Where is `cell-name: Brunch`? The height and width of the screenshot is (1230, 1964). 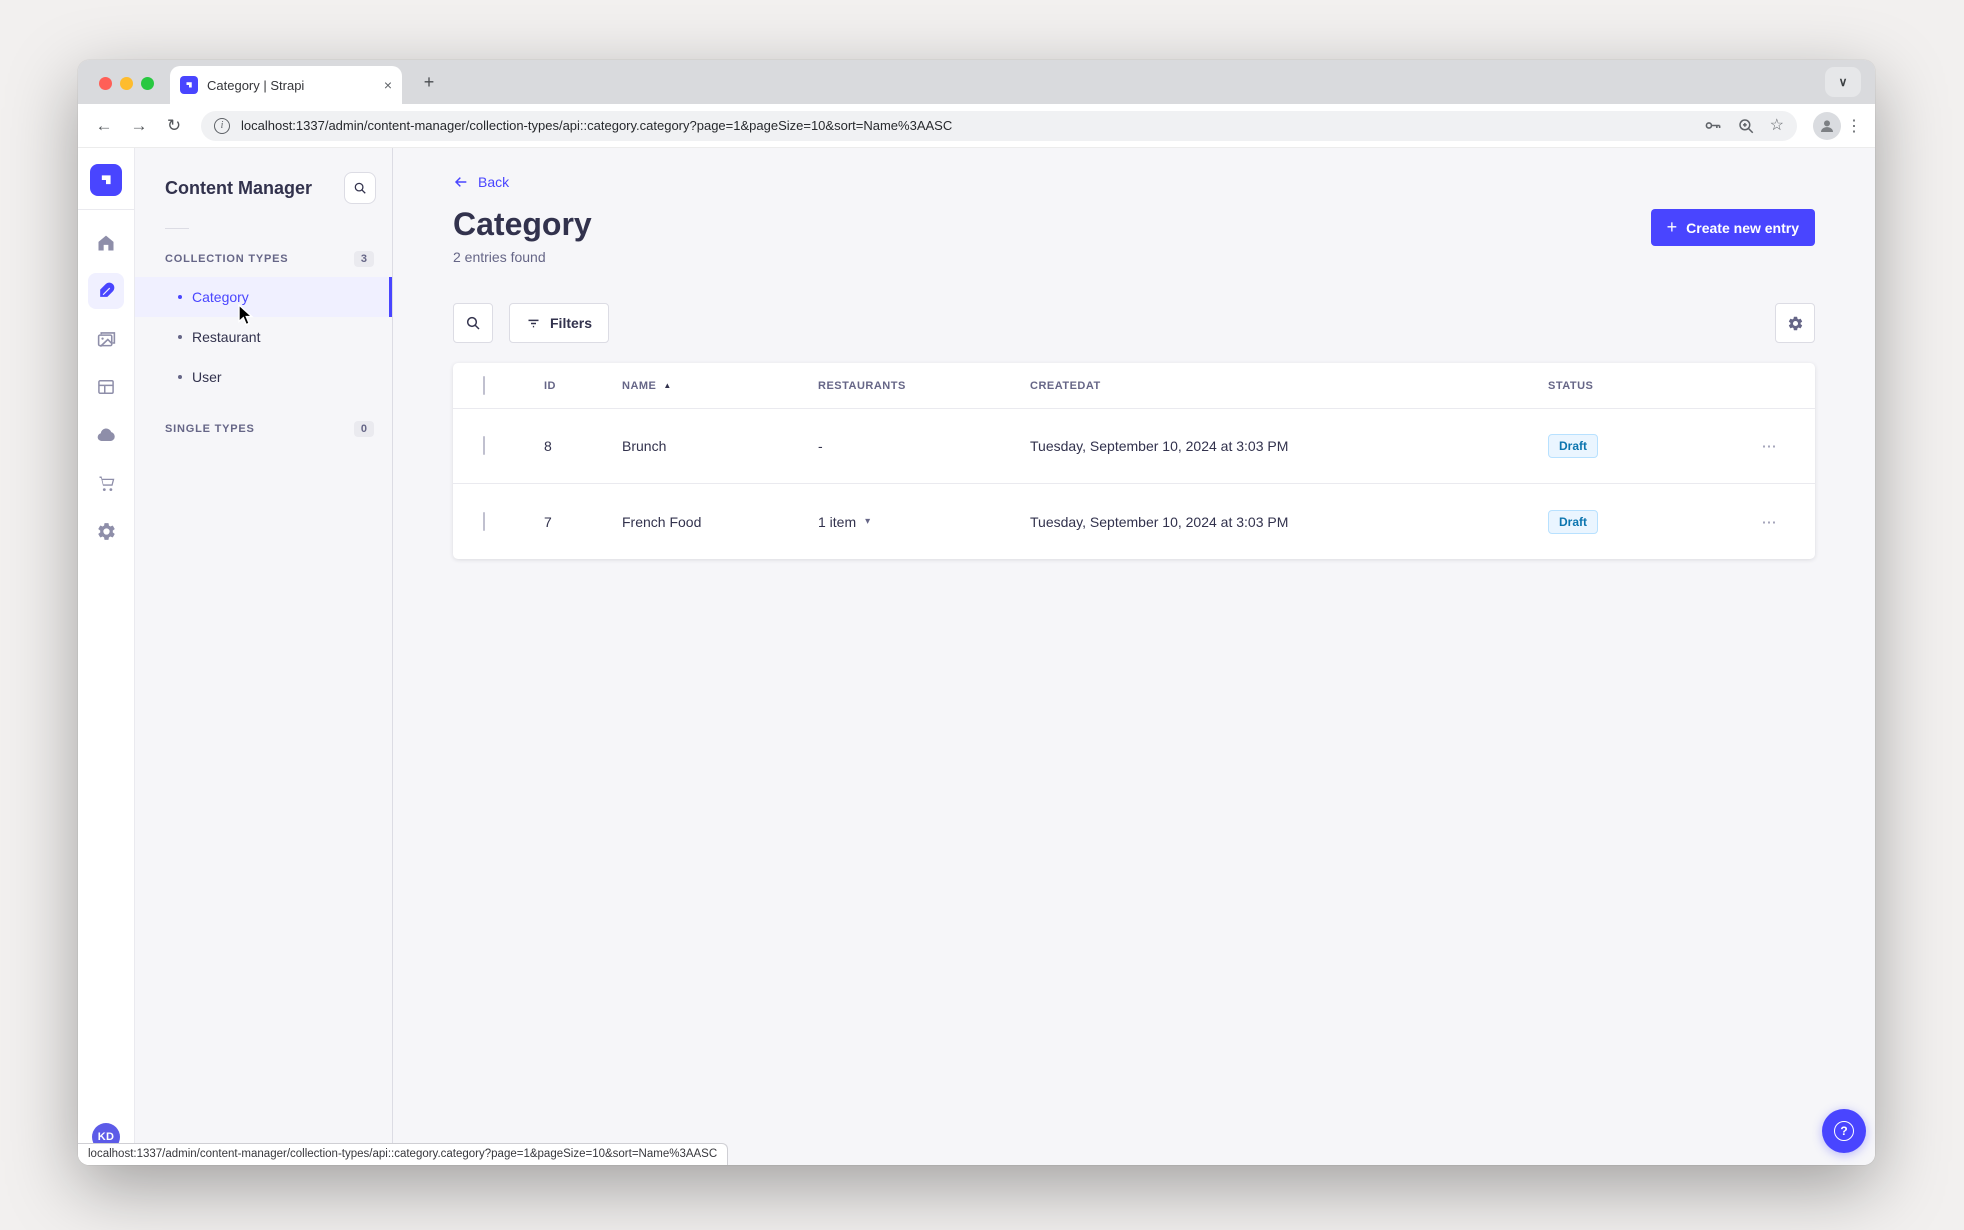
cell-name: Brunch is located at coordinates (644, 446).